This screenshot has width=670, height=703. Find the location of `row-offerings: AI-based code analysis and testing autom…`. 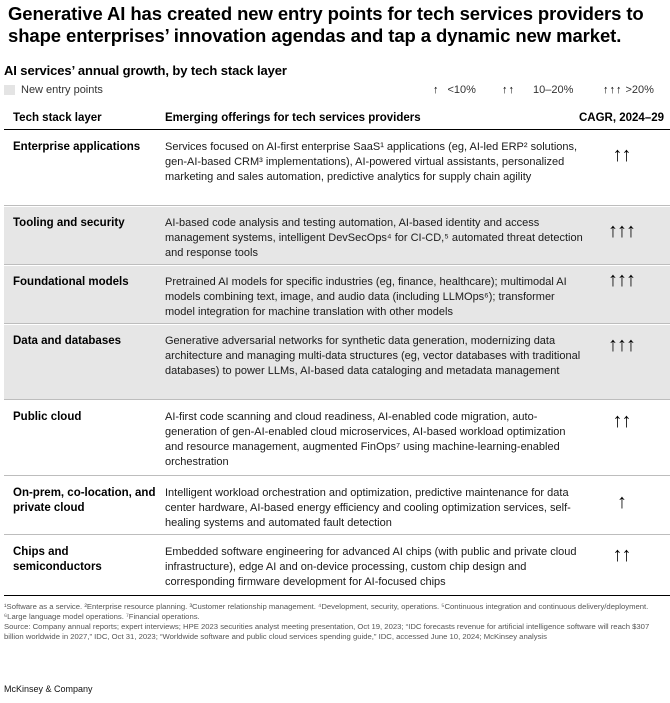

row-offerings: AI-based code analysis and testing autom… is located at coordinates (374, 238).